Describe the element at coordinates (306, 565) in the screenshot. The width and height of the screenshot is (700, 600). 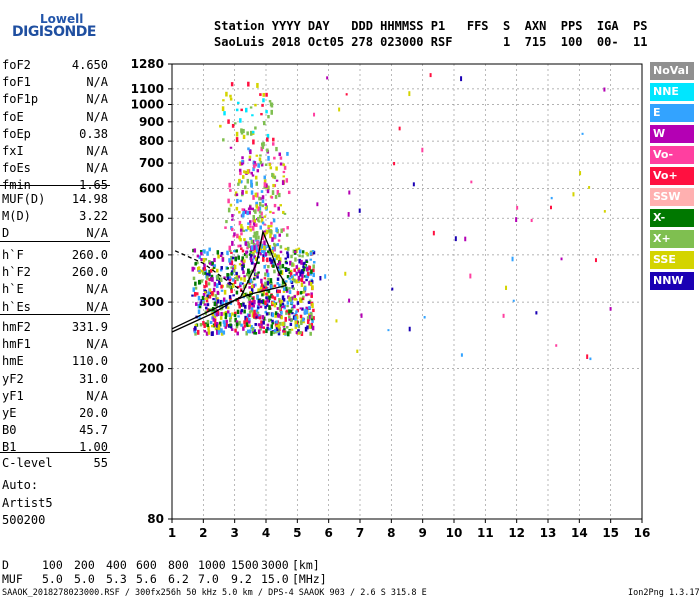
I see `distance-unit: [km]` at that location.